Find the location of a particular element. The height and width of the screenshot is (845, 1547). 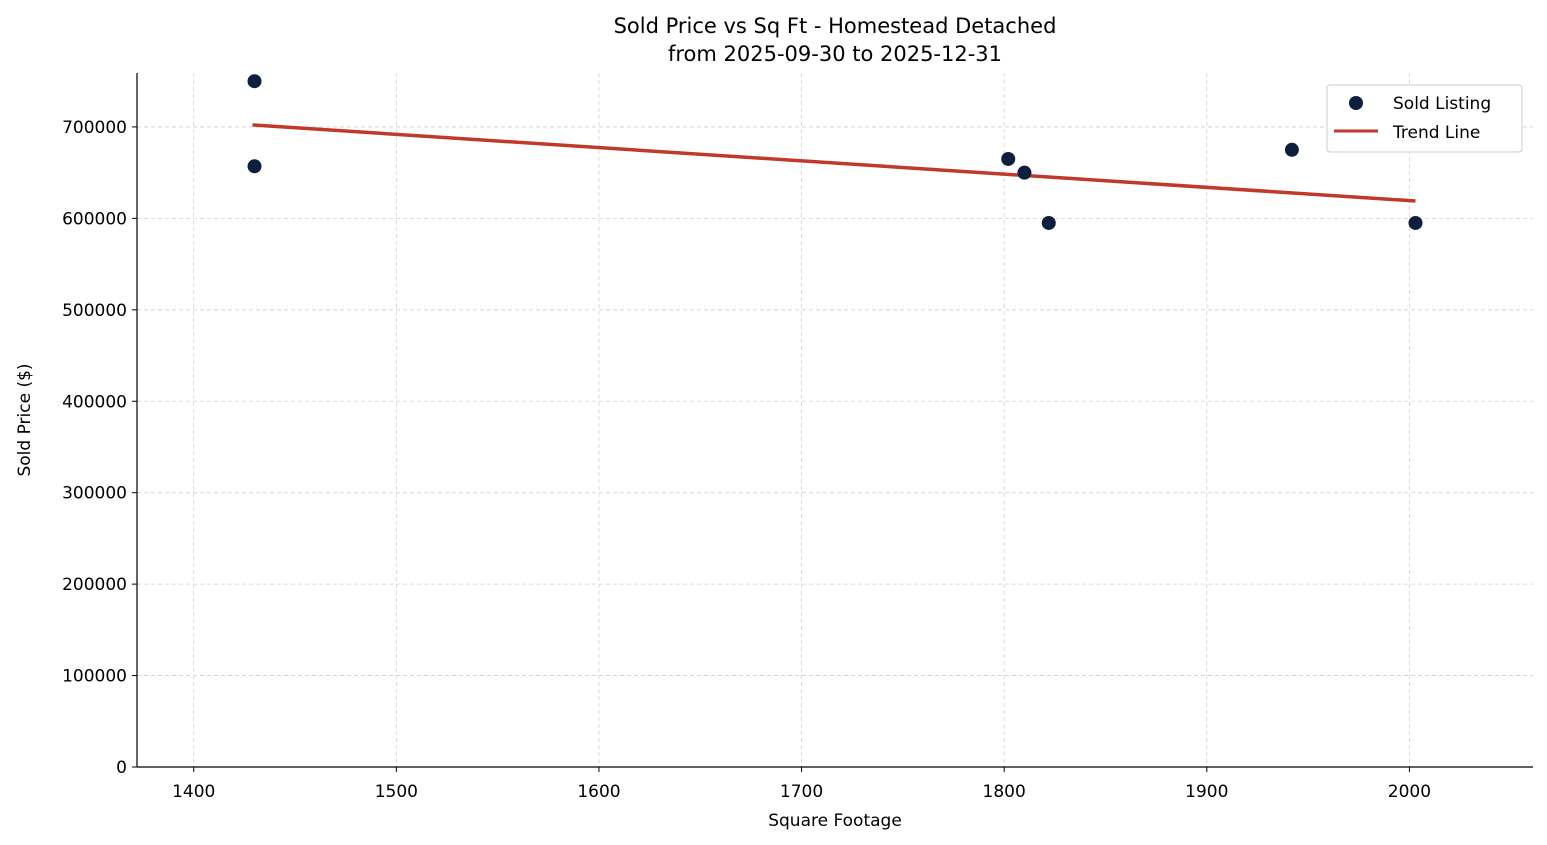

legend-label-trend-line: Trend Line is located at coordinates (1436, 133).